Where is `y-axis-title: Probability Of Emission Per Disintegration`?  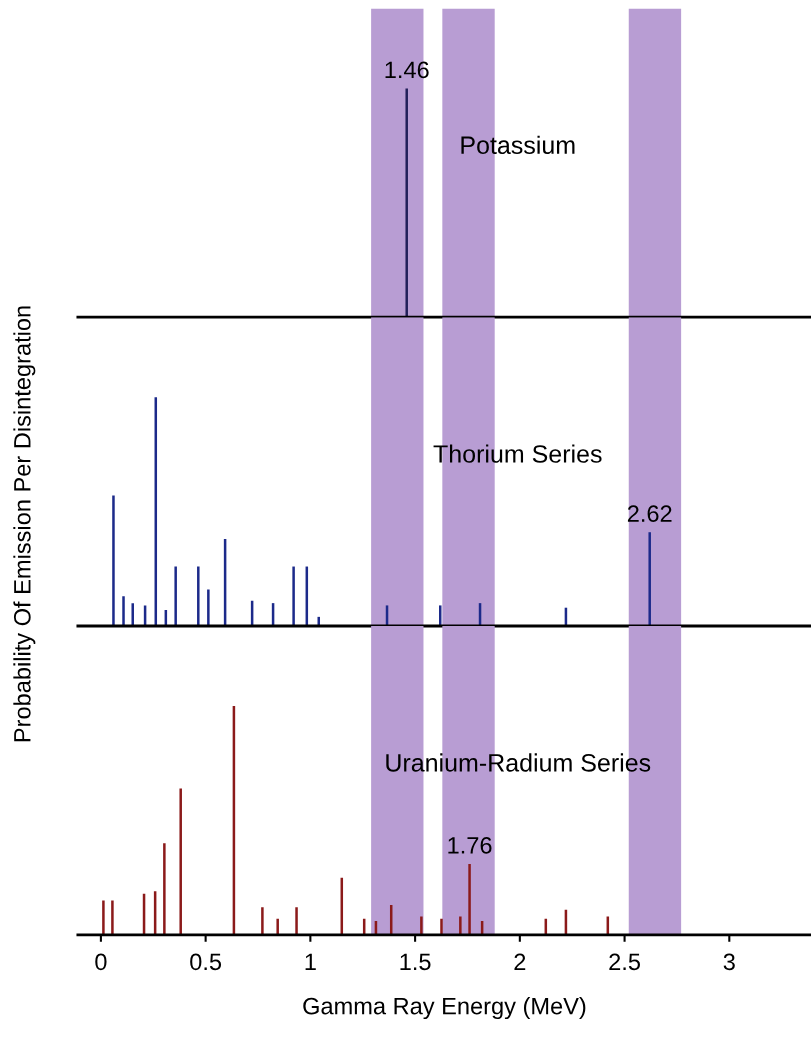
y-axis-title: Probability Of Emission Per Disintegration is located at coordinates (24, 524).